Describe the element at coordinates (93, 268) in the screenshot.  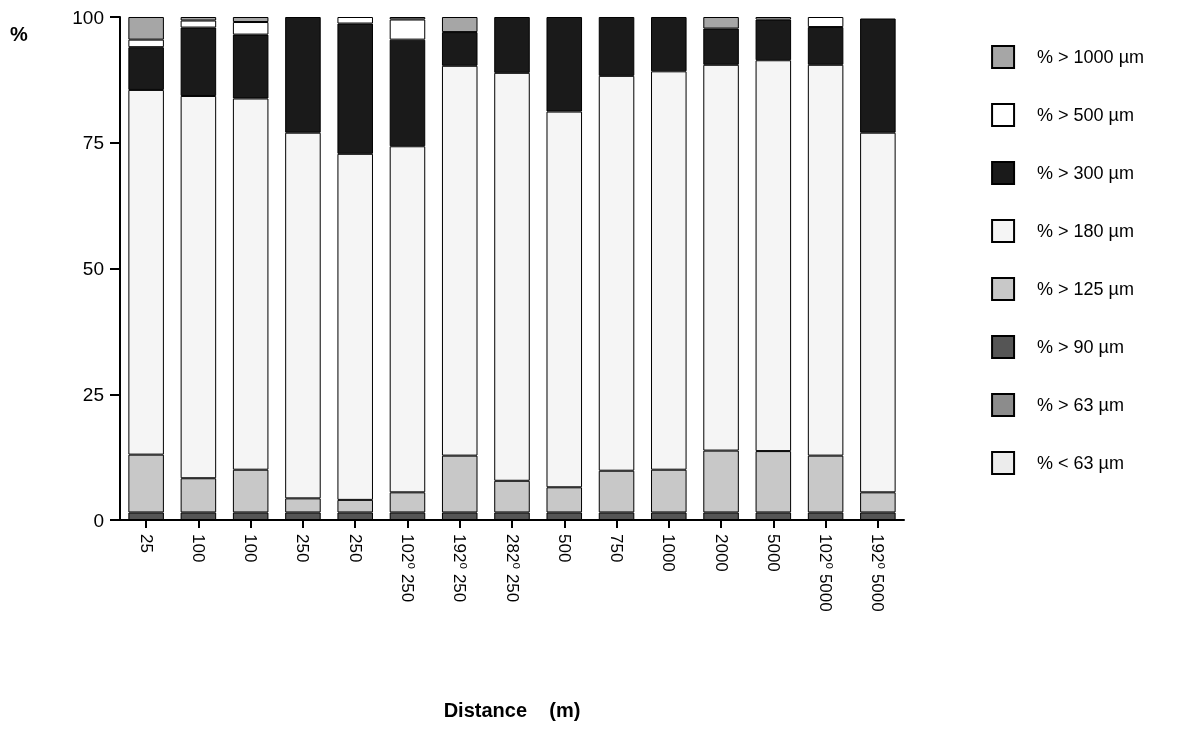
I see `y-tick-label: 50` at that location.